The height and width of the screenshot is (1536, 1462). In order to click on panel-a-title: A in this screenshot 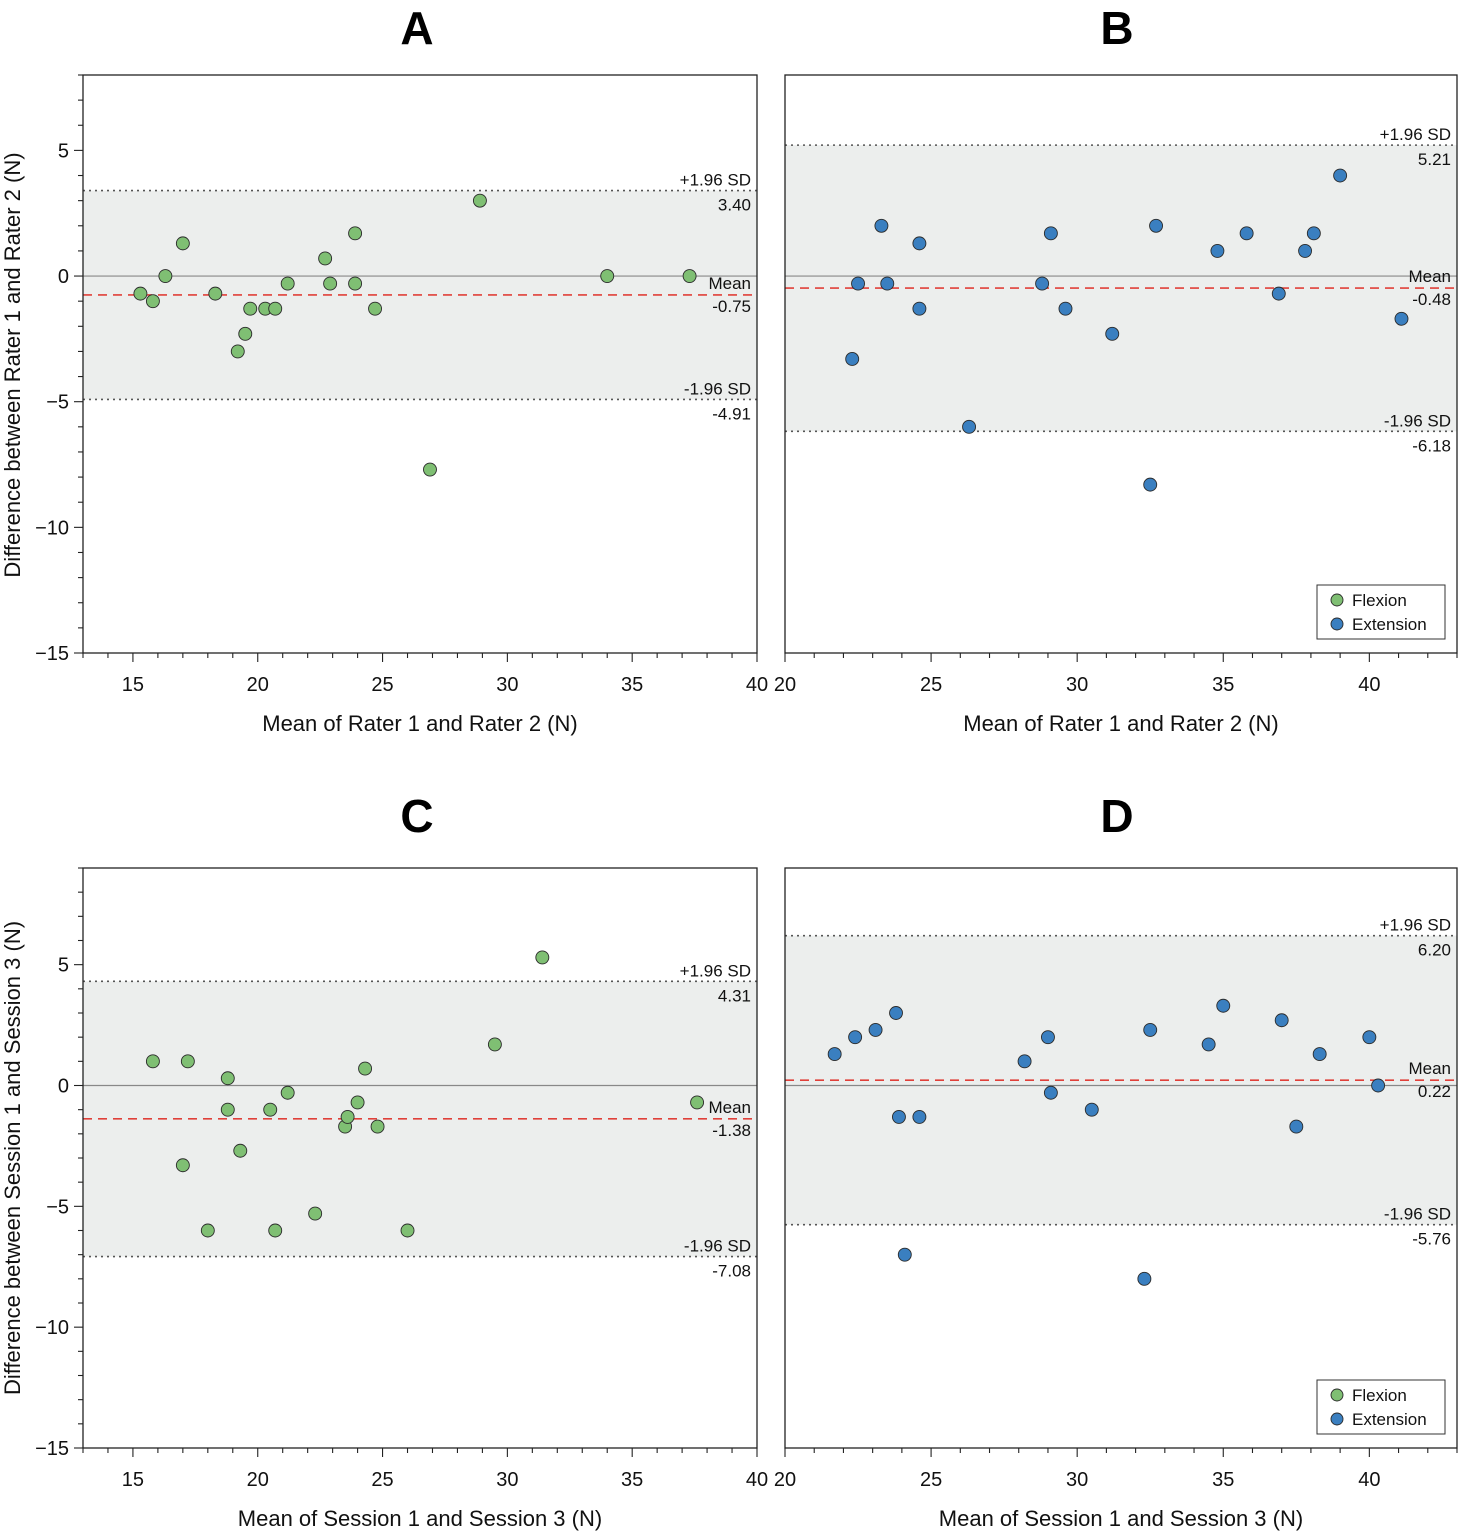, I will do `click(416, 28)`.